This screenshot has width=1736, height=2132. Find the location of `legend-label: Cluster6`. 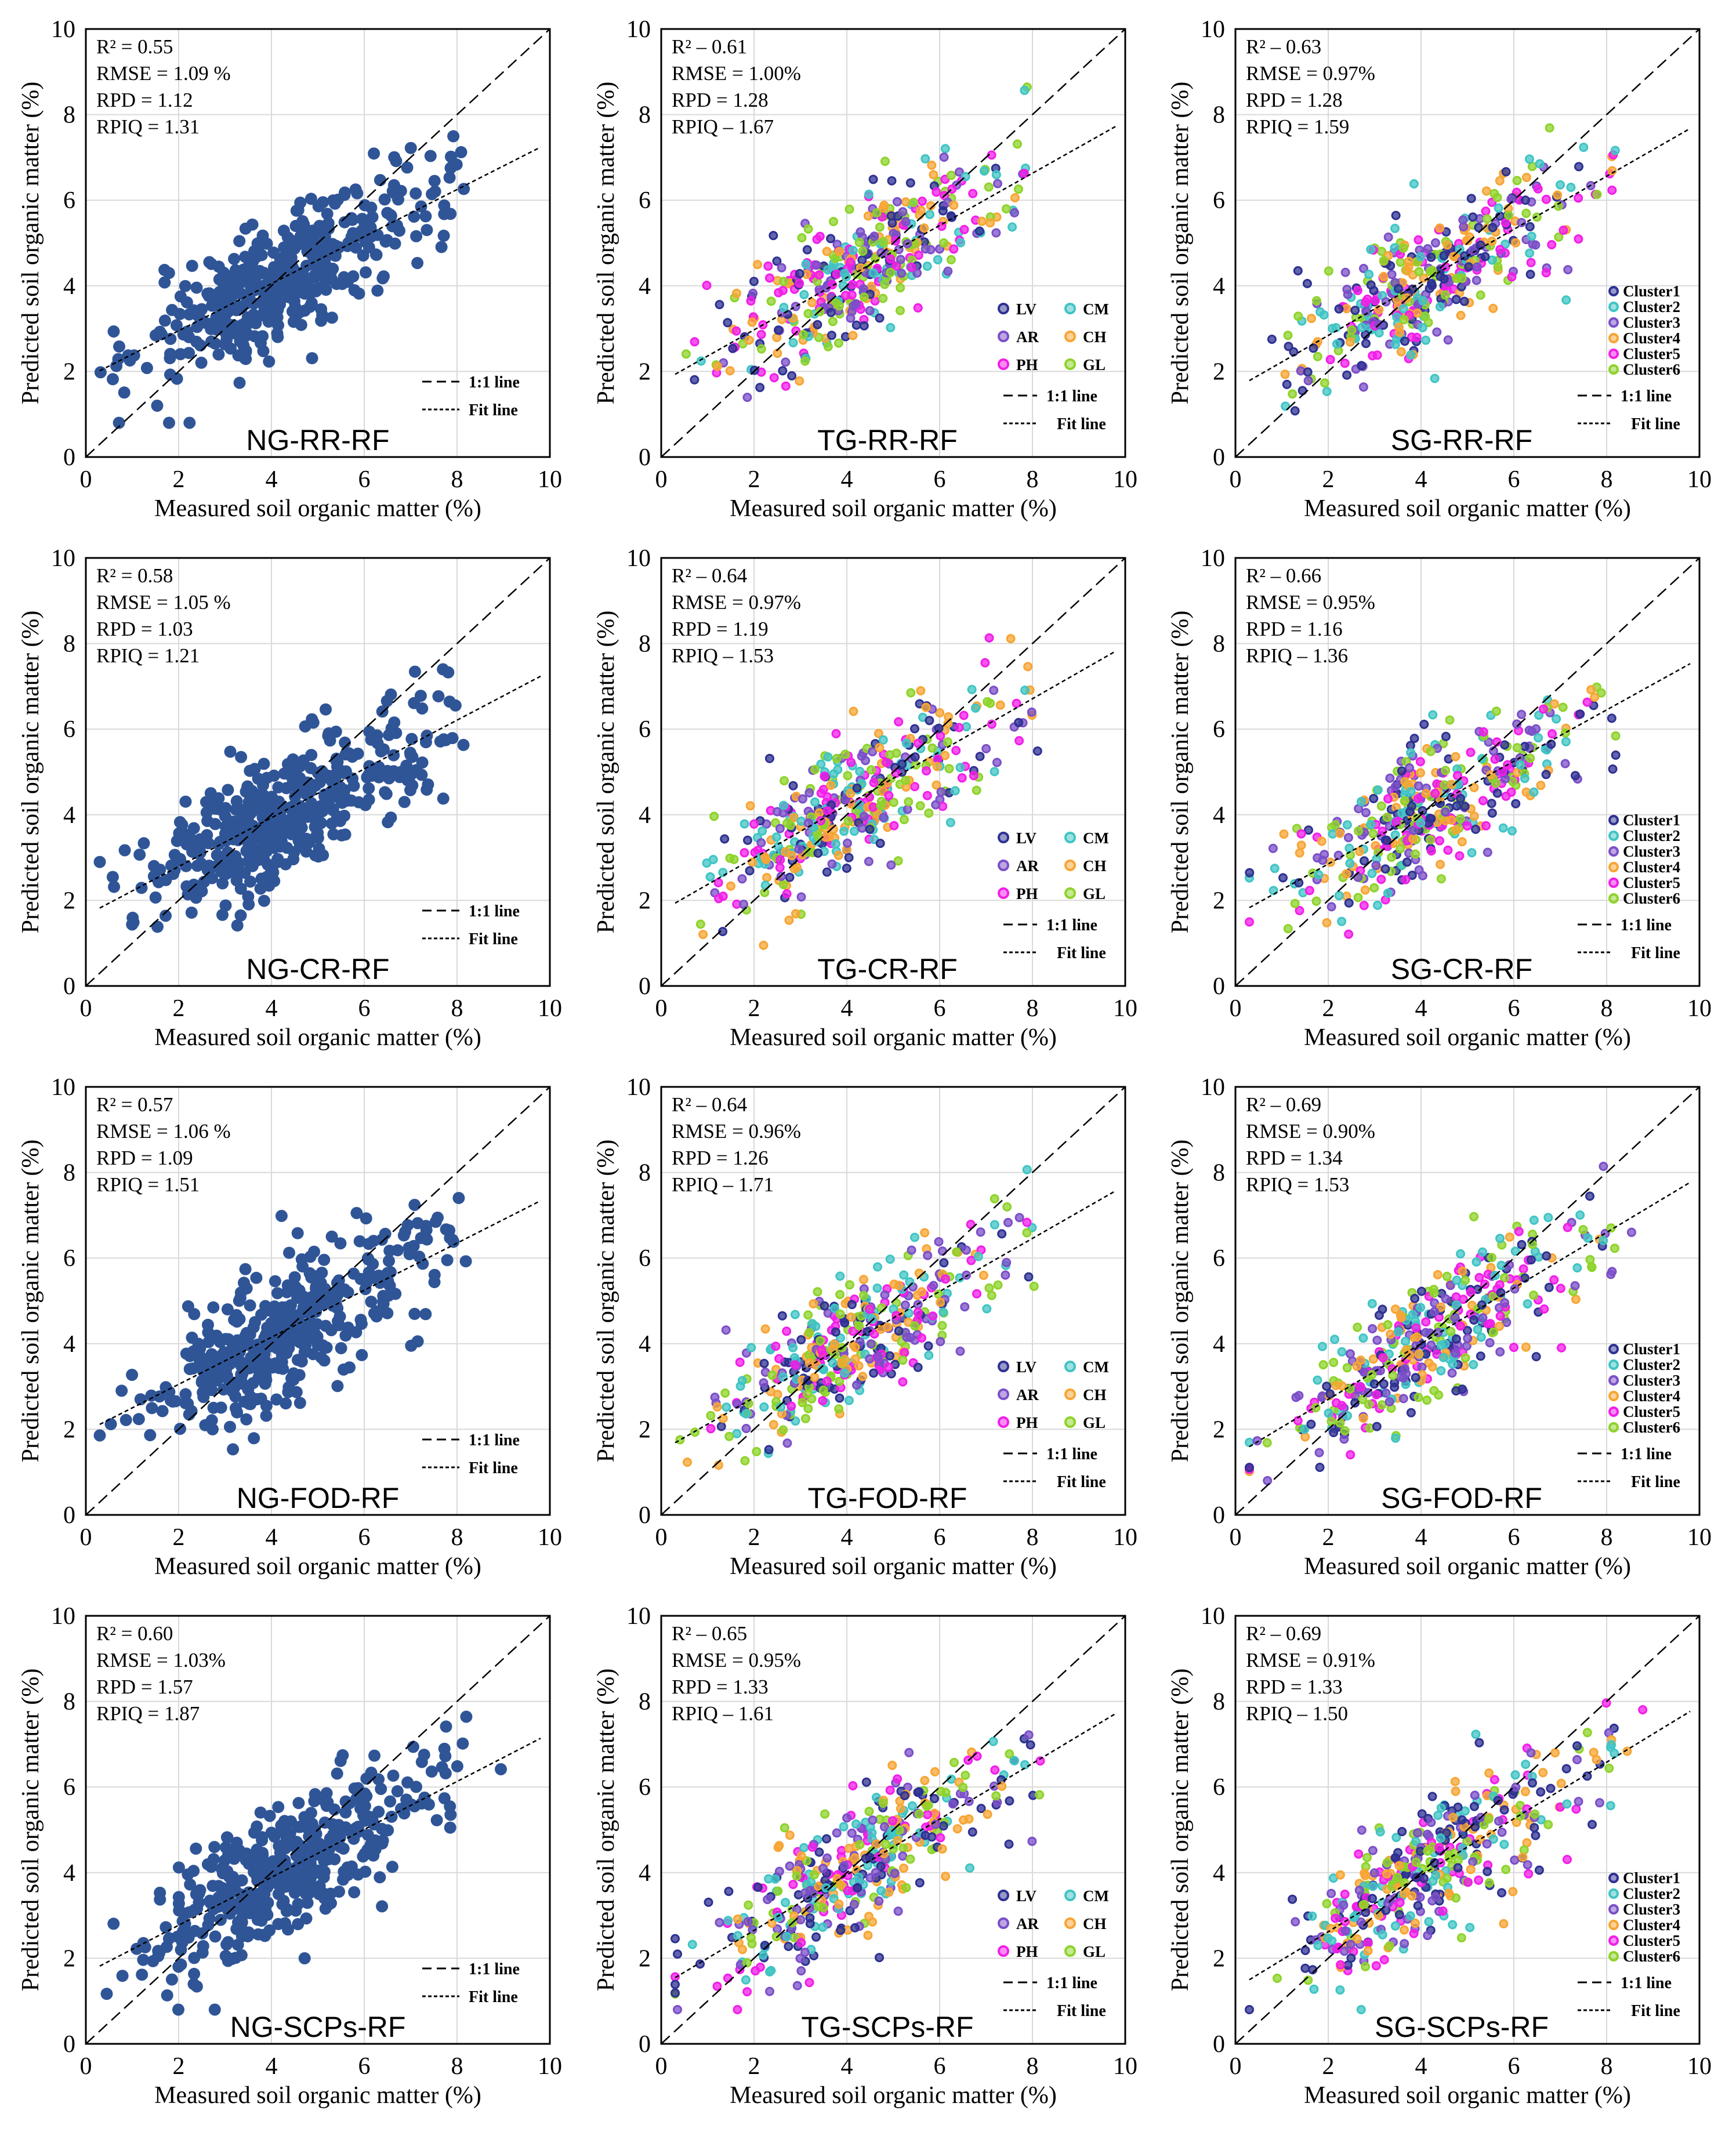

legend-label: Cluster6 is located at coordinates (1651, 1427).